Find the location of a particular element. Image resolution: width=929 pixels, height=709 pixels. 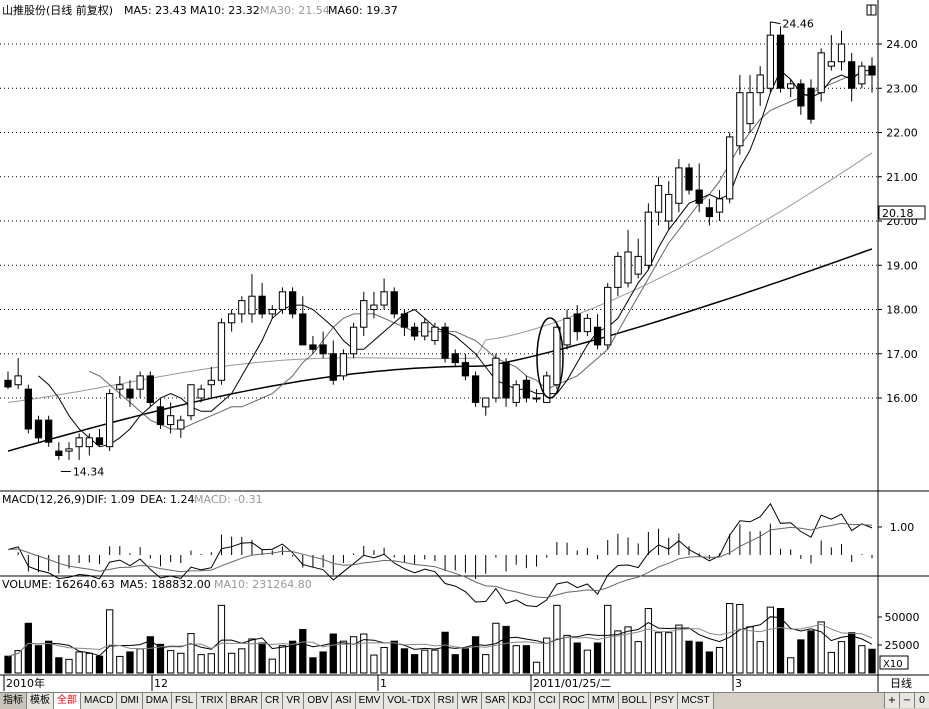

tab-fsl: FSL is located at coordinates (185, 701).